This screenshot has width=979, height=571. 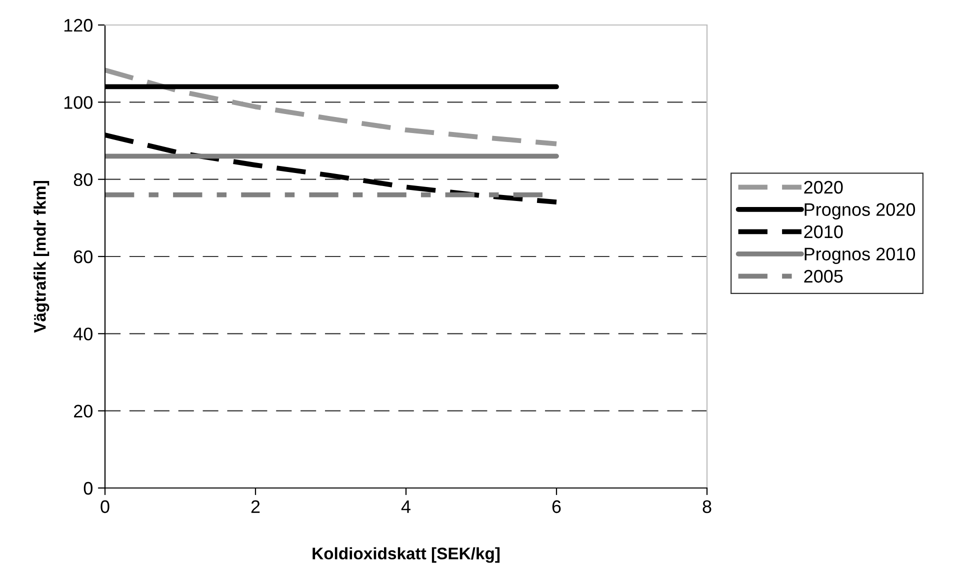 What do you see at coordinates (707, 507) in the screenshot?
I see `x-tick-label: 8` at bounding box center [707, 507].